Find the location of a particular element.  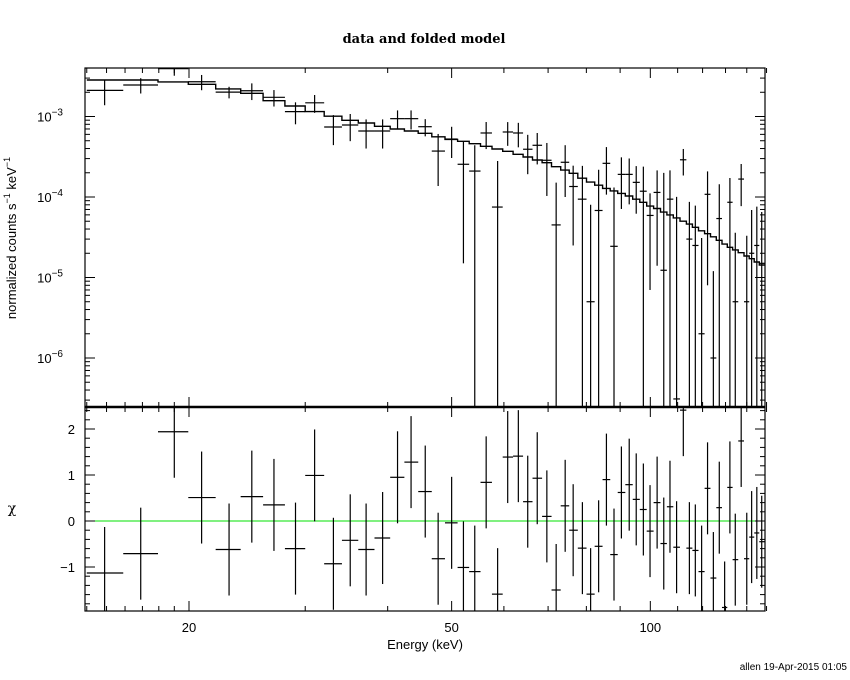

x-tick-label: 50 is located at coordinates (451, 627).